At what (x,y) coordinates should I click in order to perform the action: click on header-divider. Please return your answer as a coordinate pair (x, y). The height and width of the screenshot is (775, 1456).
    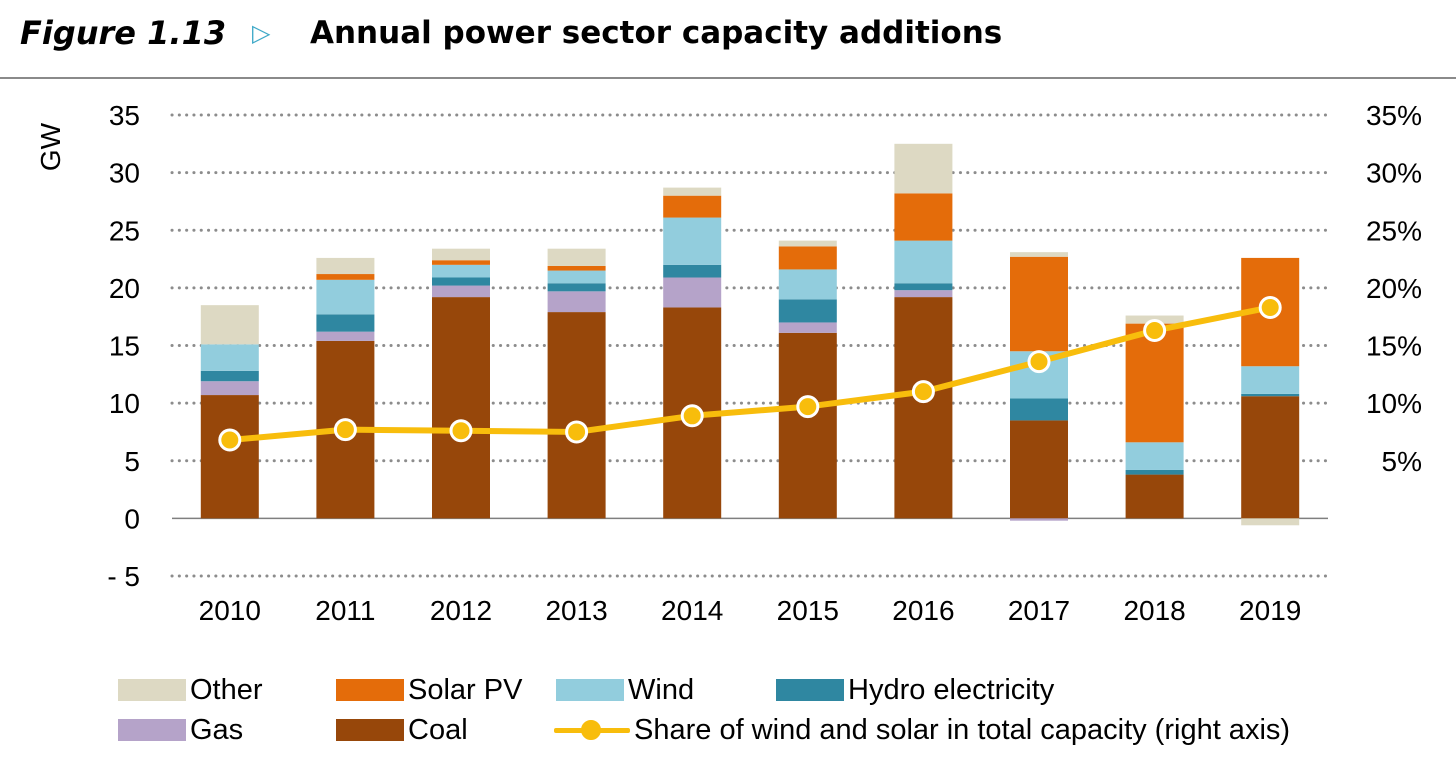
    Looking at the image, I should click on (728, 78).